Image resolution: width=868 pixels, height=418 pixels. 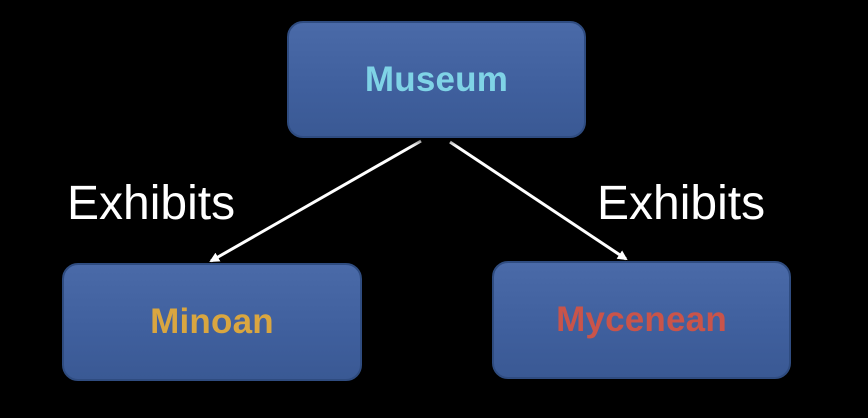 I want to click on edge-arrow-museum-to-minoan, so click(x=315, y=201).